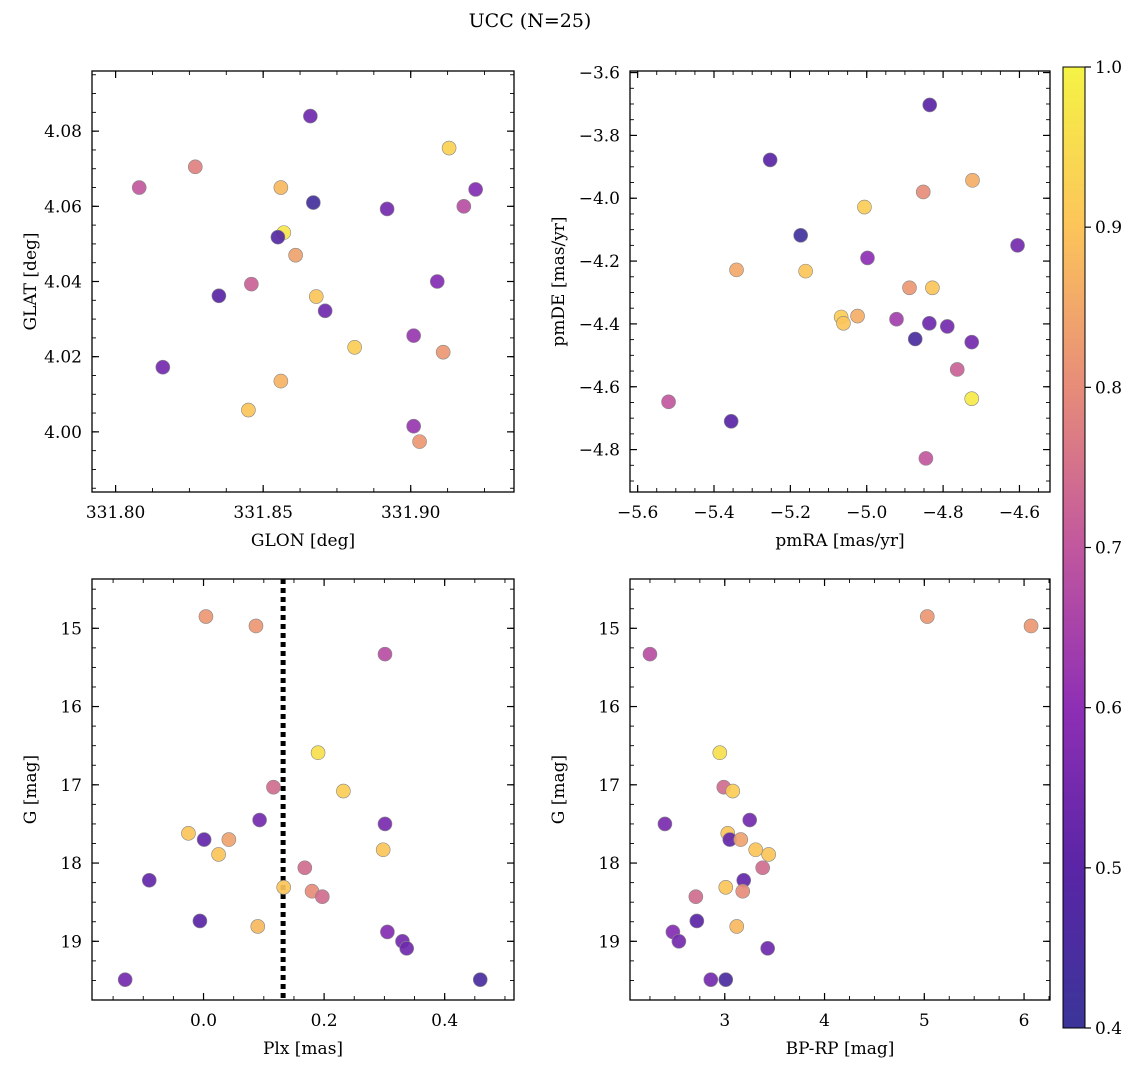 This screenshot has height=1067, width=1136. I want to click on y-tick-label: 4.06, so click(63, 207).